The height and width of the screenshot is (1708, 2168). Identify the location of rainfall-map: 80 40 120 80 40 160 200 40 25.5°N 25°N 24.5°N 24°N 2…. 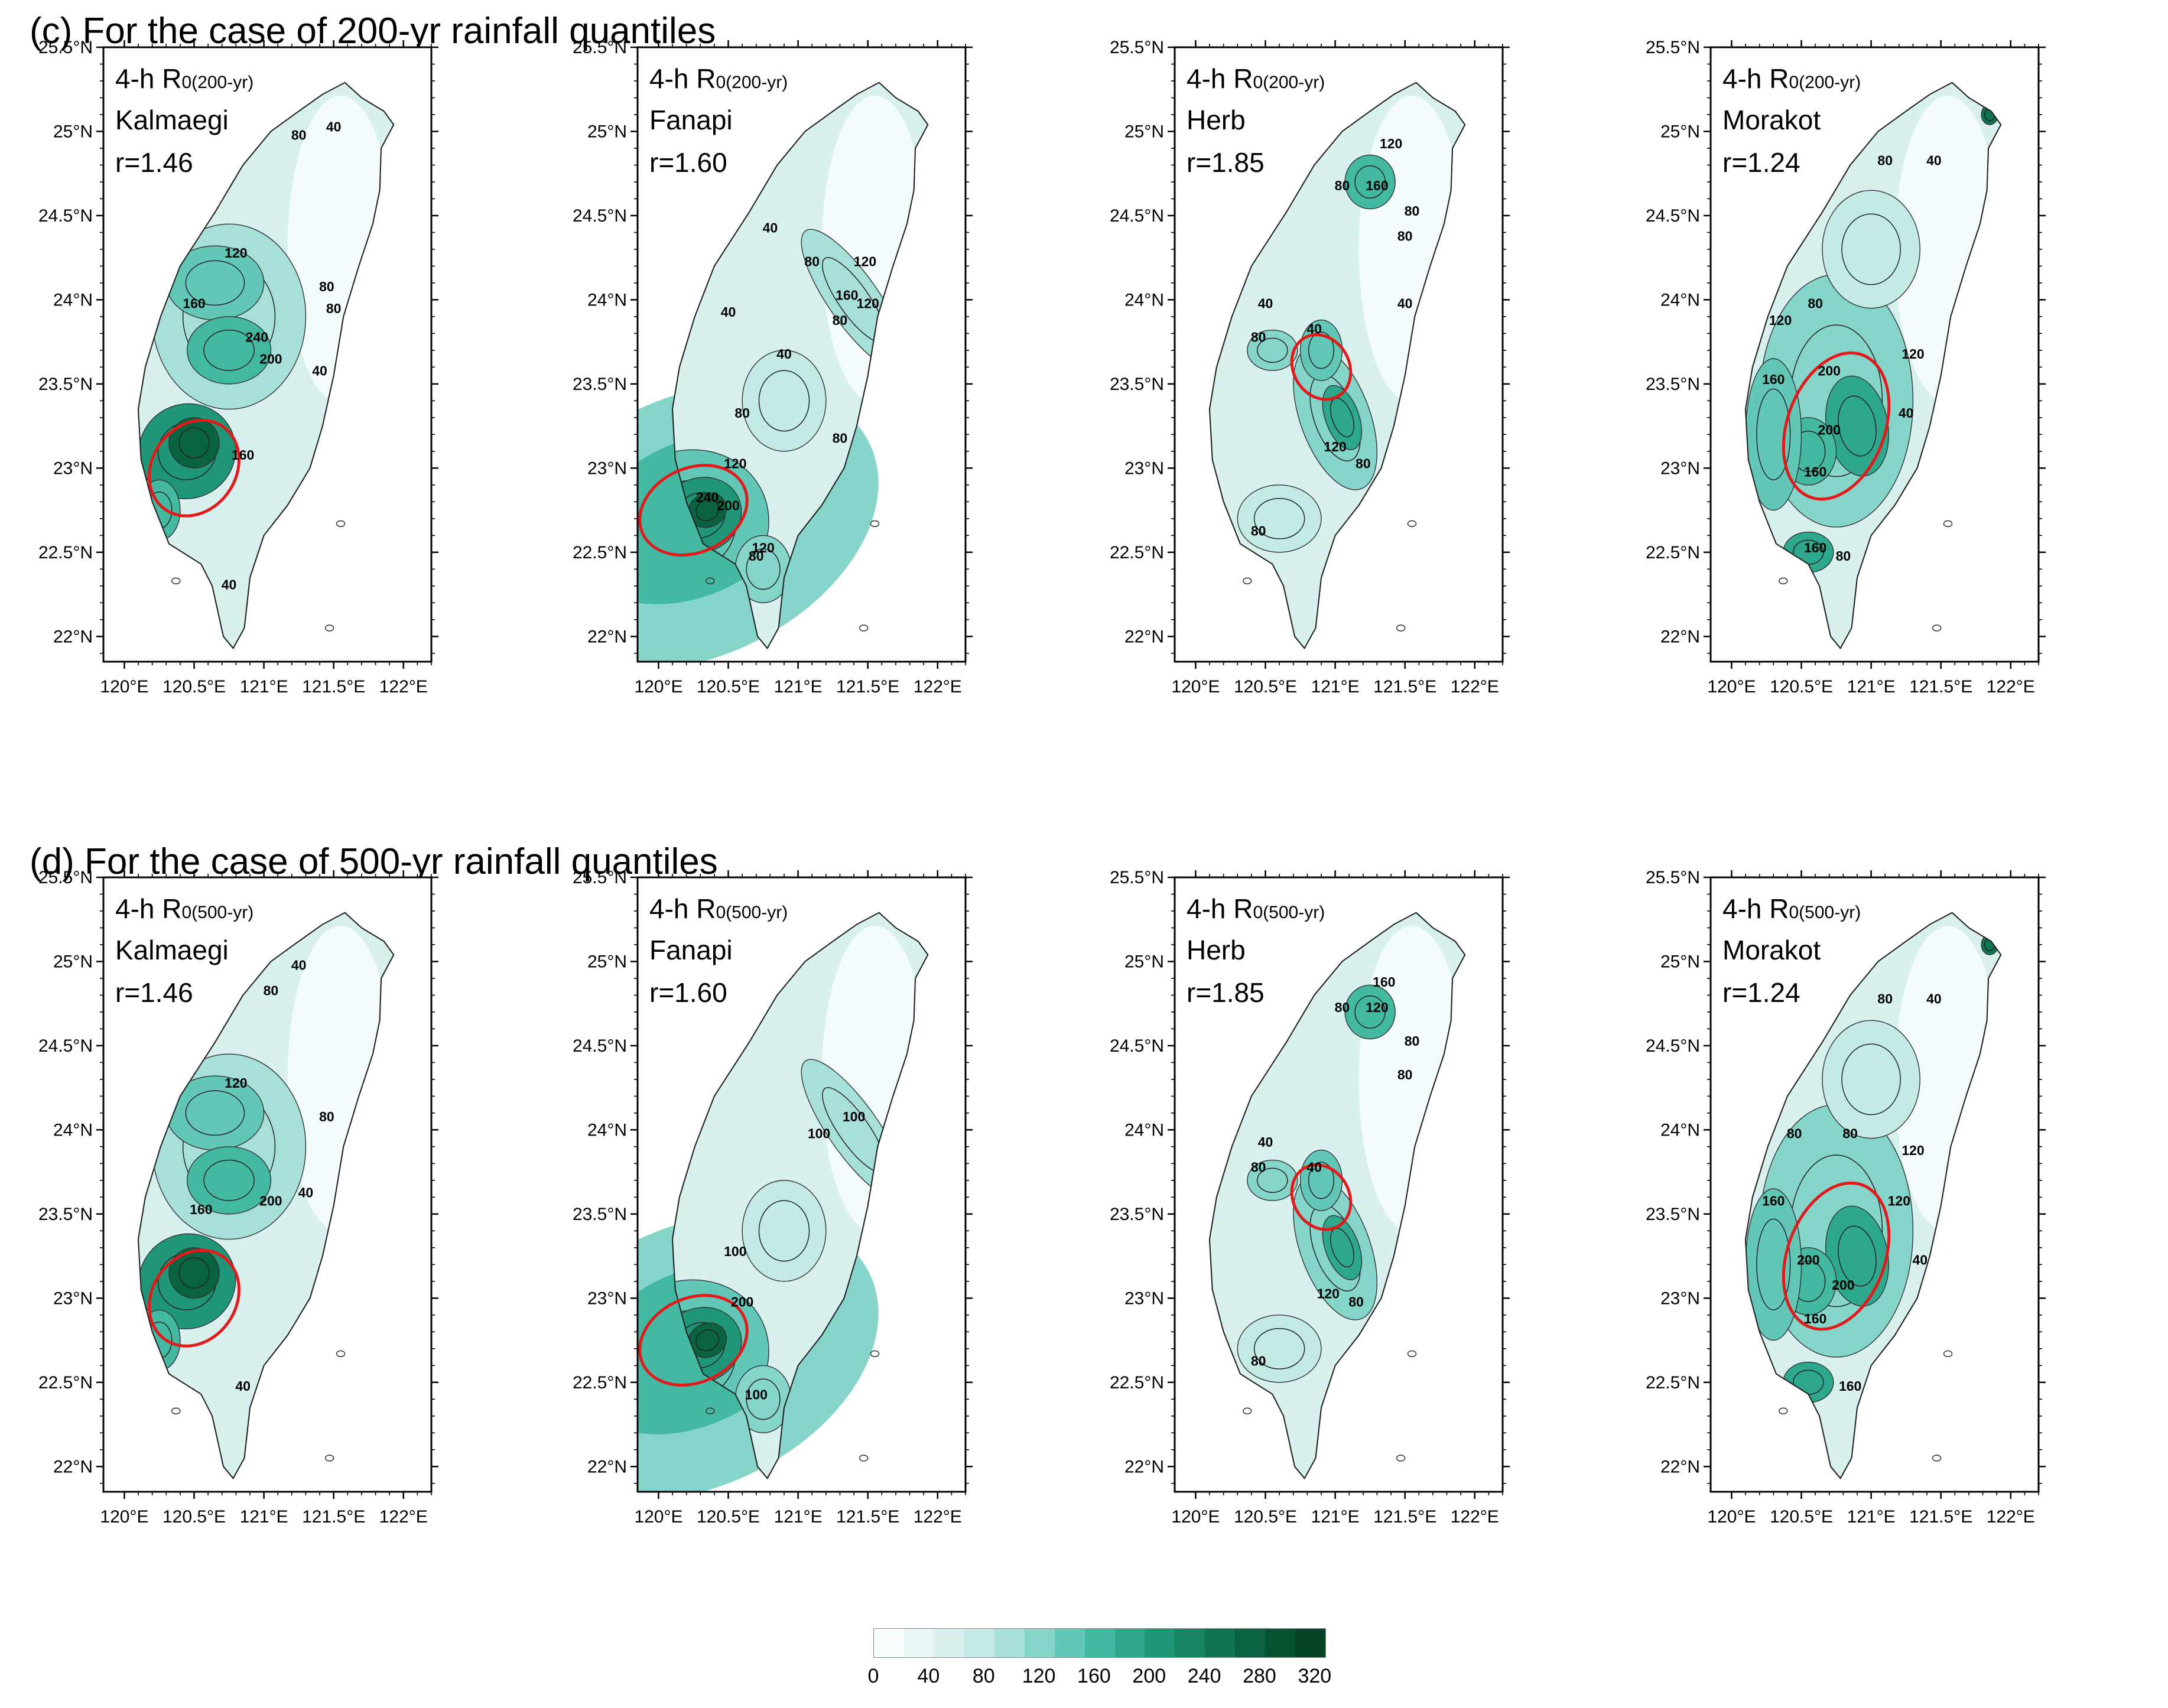
(238, 1197).